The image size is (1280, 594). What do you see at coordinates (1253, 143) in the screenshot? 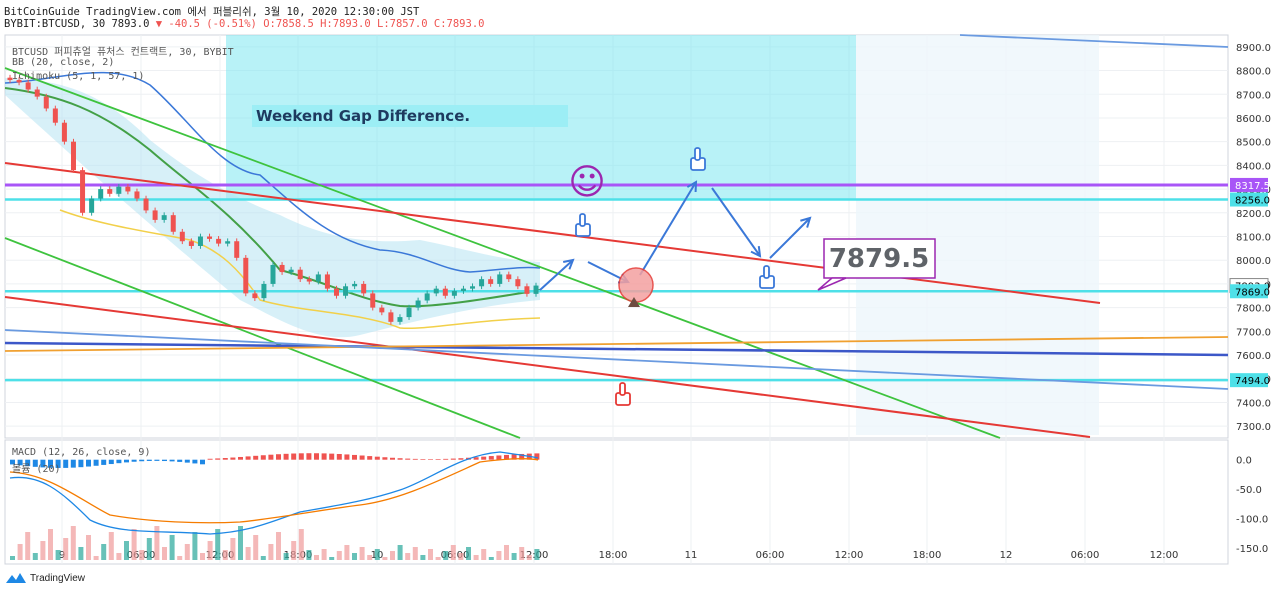
I see `price-tick-label: 8500.0` at bounding box center [1253, 143].